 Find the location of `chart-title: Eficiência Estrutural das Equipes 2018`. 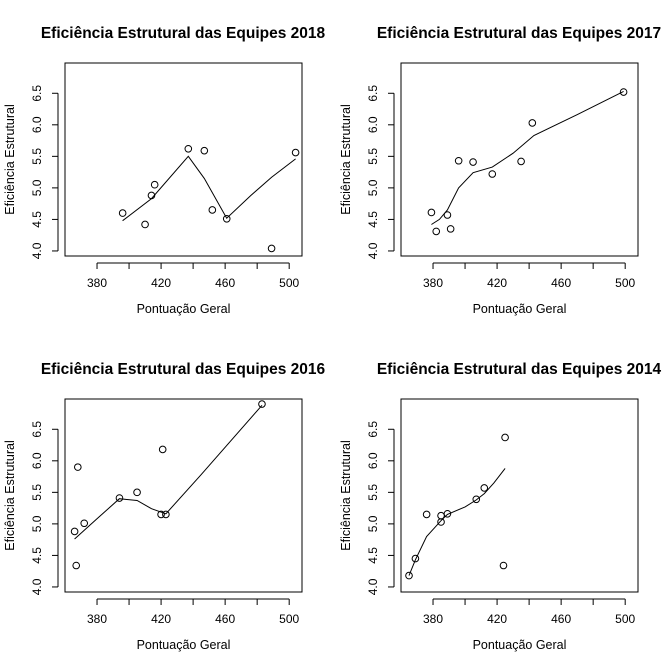

chart-title: Eficiência Estrutural das Equipes 2018 is located at coordinates (183, 33).